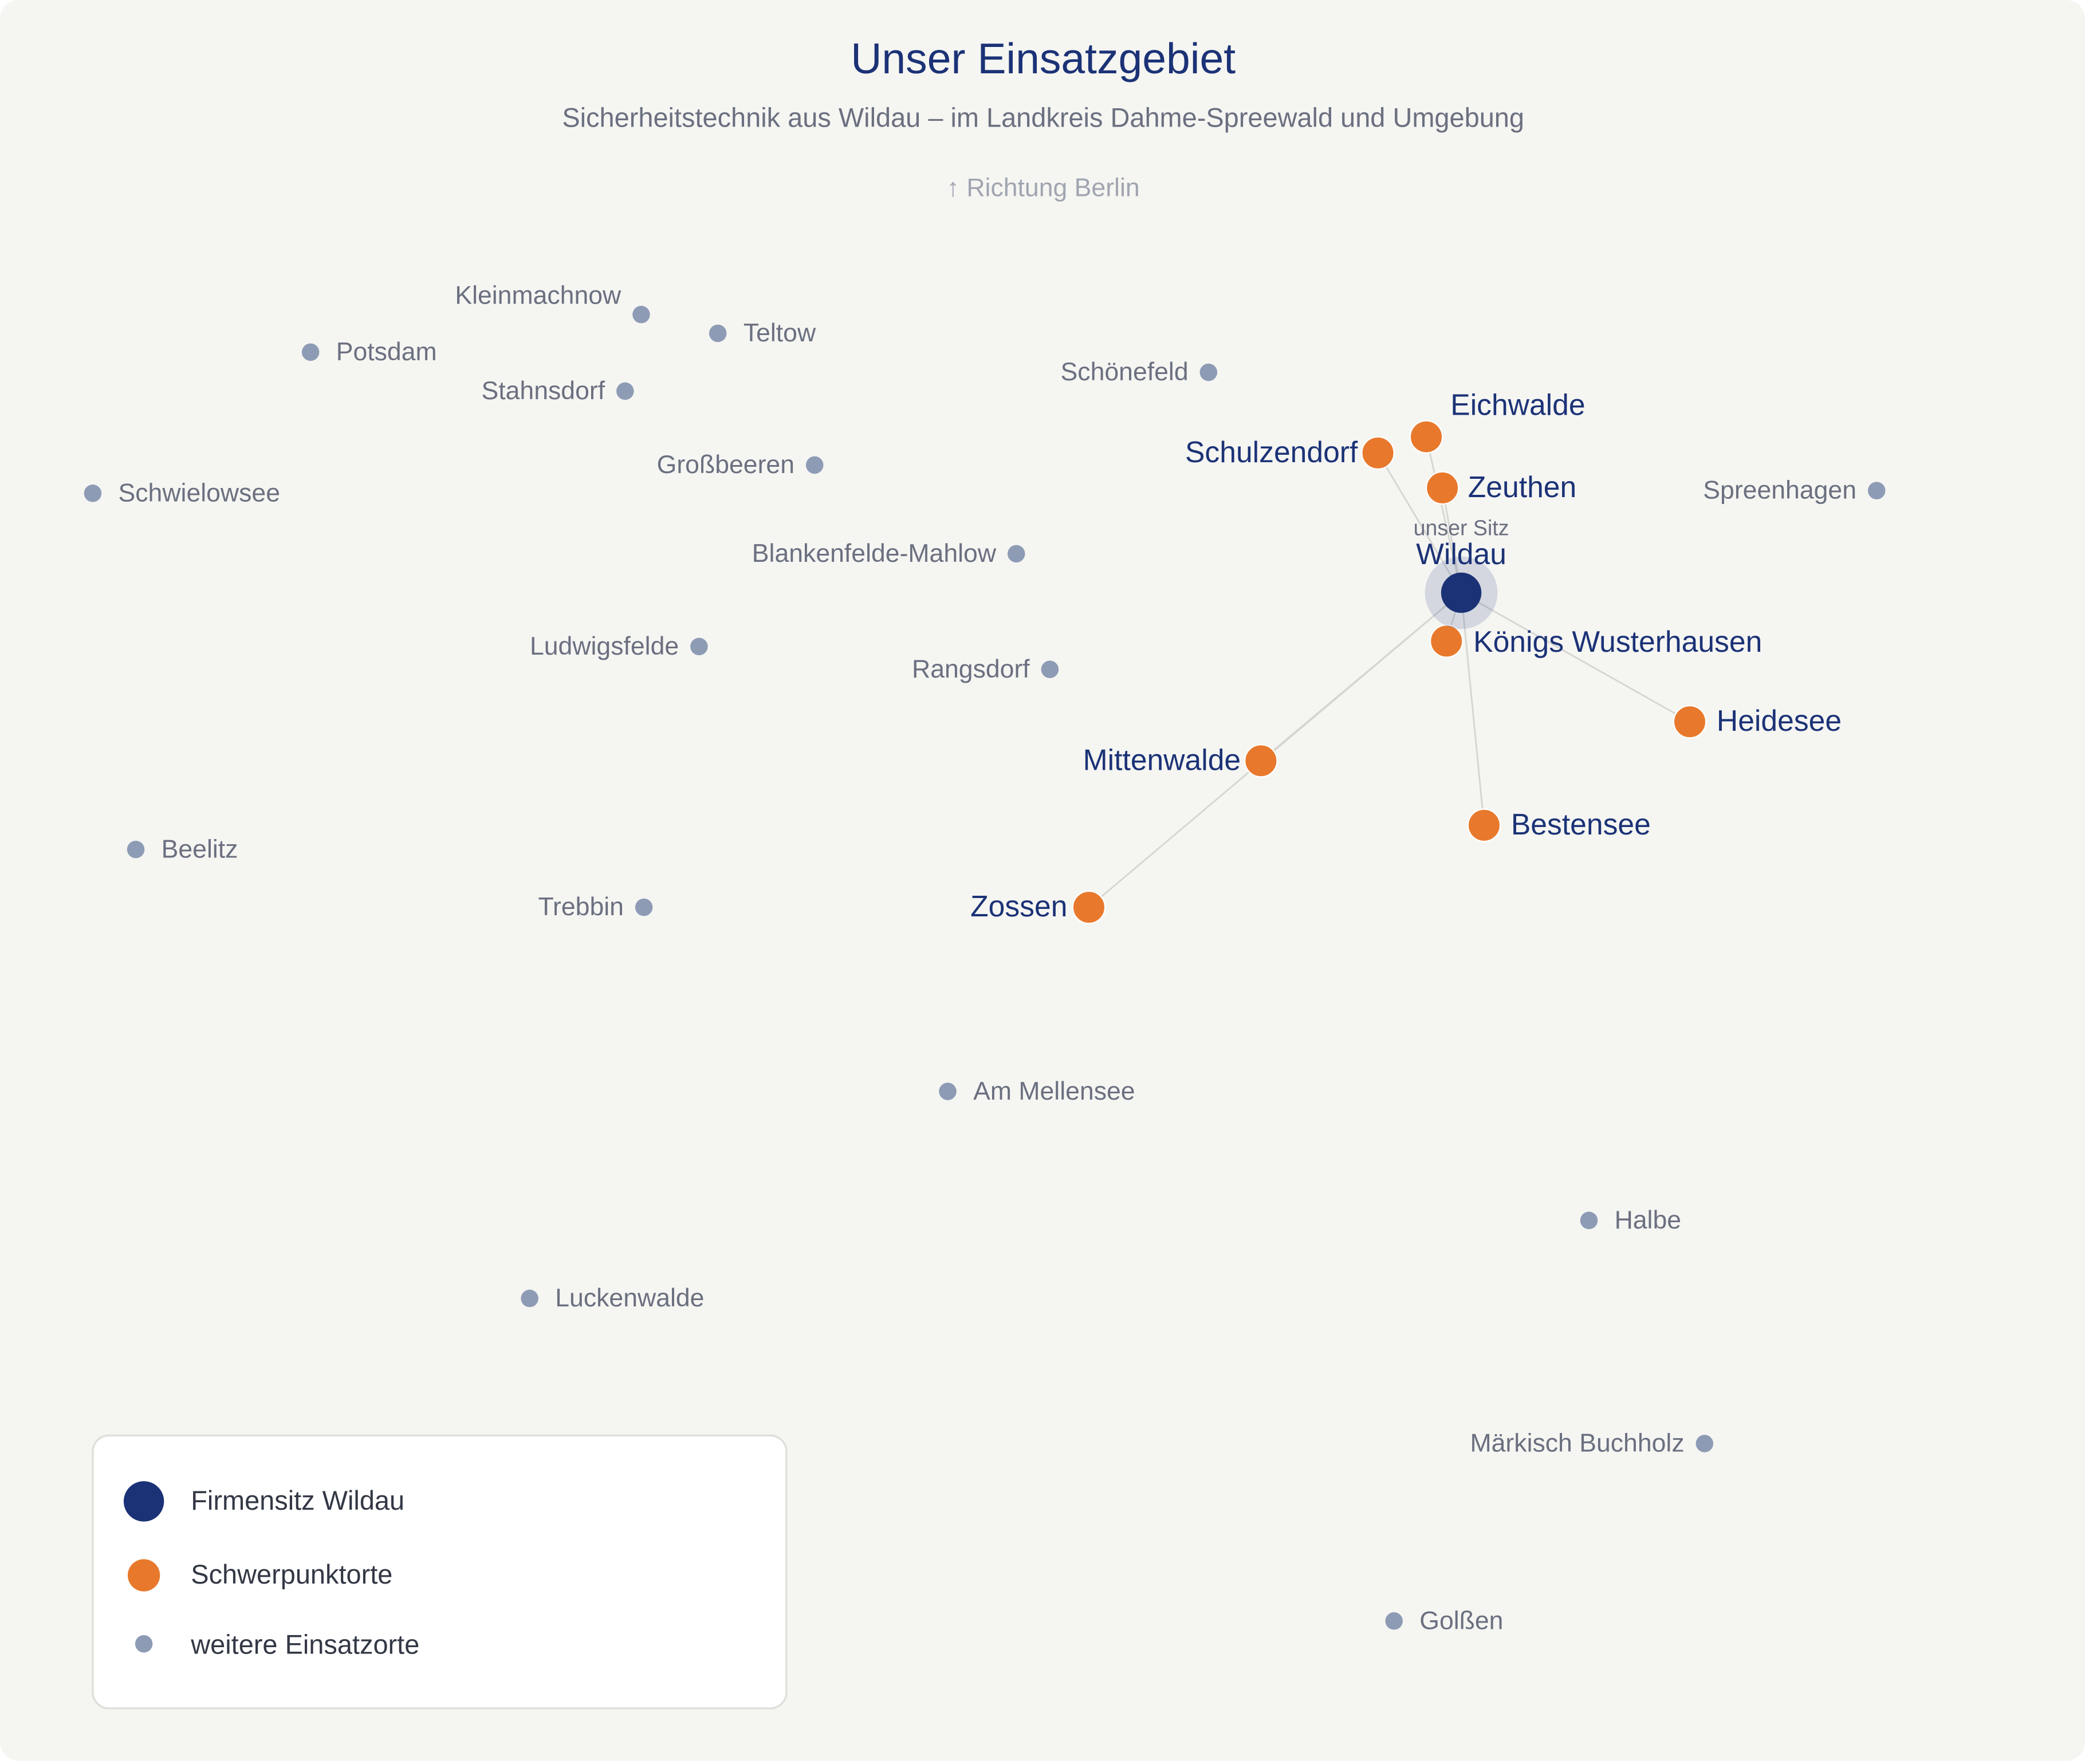  What do you see at coordinates (1461, 528) in the screenshot?
I see `hq-tag: unser Sitz` at bounding box center [1461, 528].